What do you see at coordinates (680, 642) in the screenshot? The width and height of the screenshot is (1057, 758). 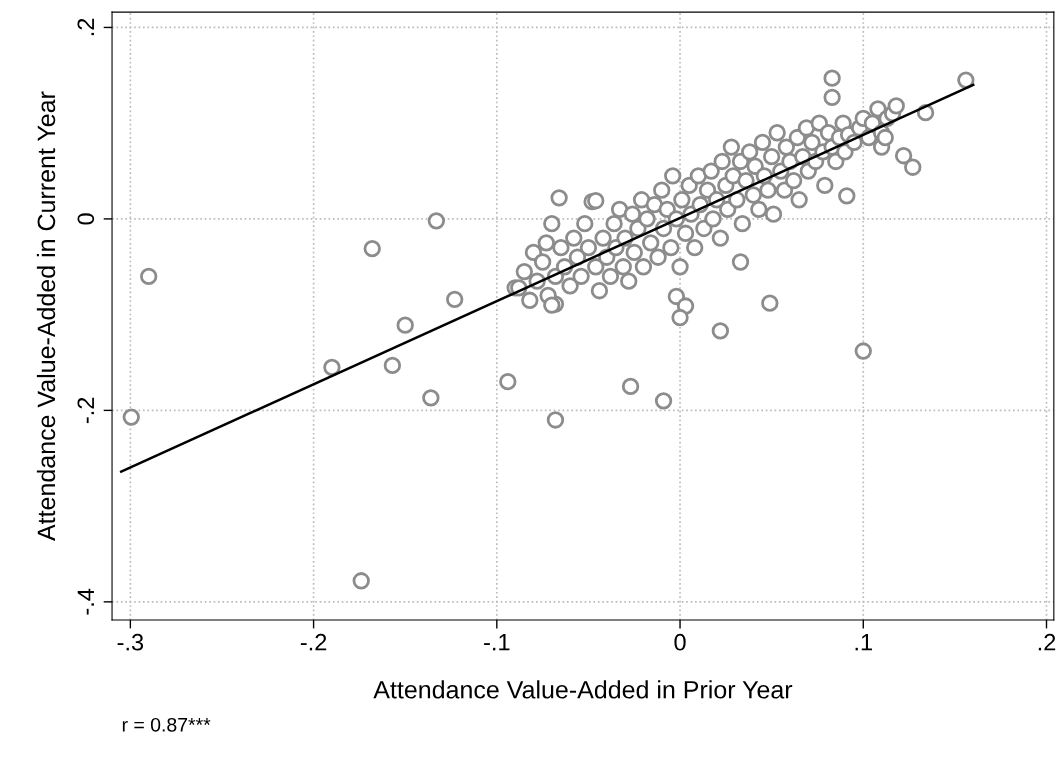 I see `x-tick-label: 0` at bounding box center [680, 642].